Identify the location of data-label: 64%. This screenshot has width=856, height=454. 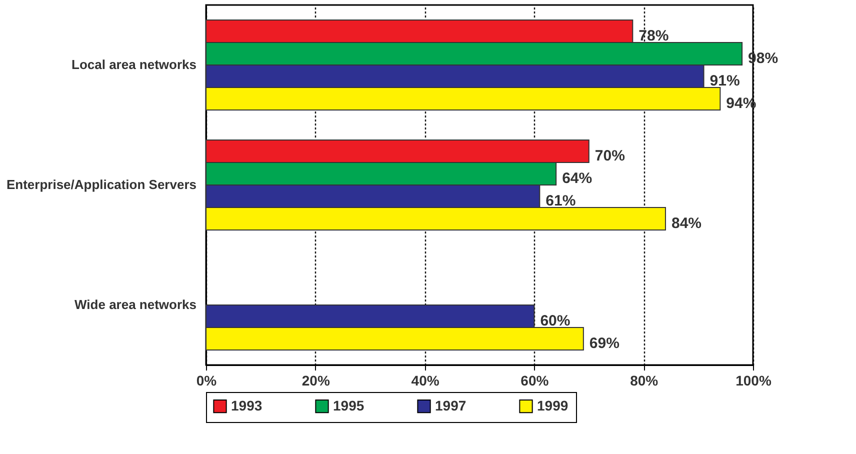
(577, 178).